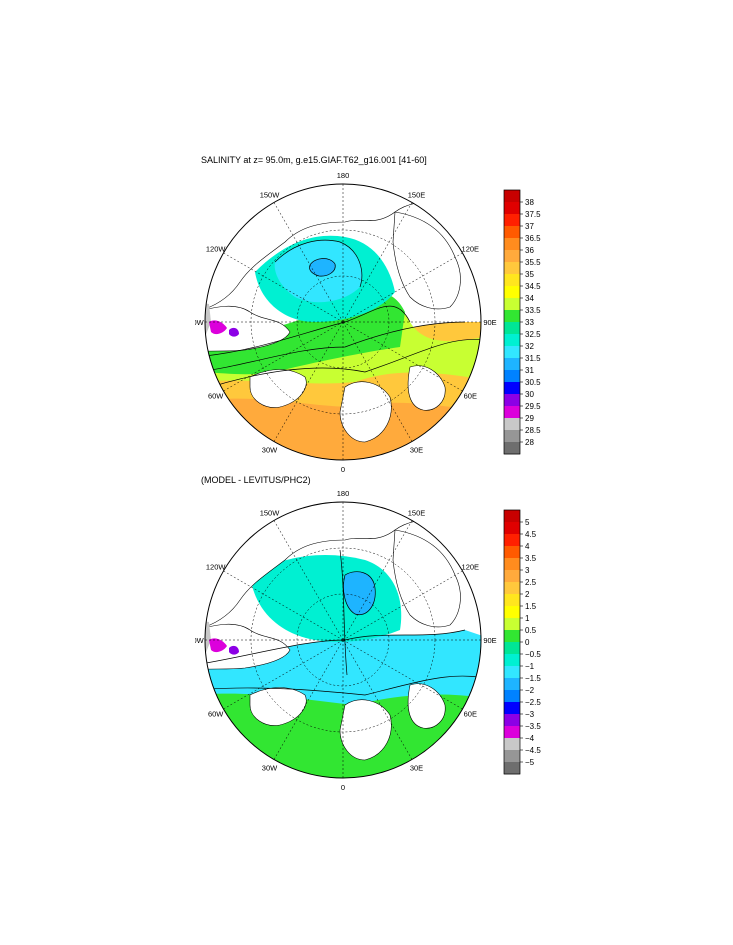 Image resolution: width=733 pixels, height=945 pixels. What do you see at coordinates (531, 606) in the screenshot?
I see `colorbar-label: 1.5` at bounding box center [531, 606].